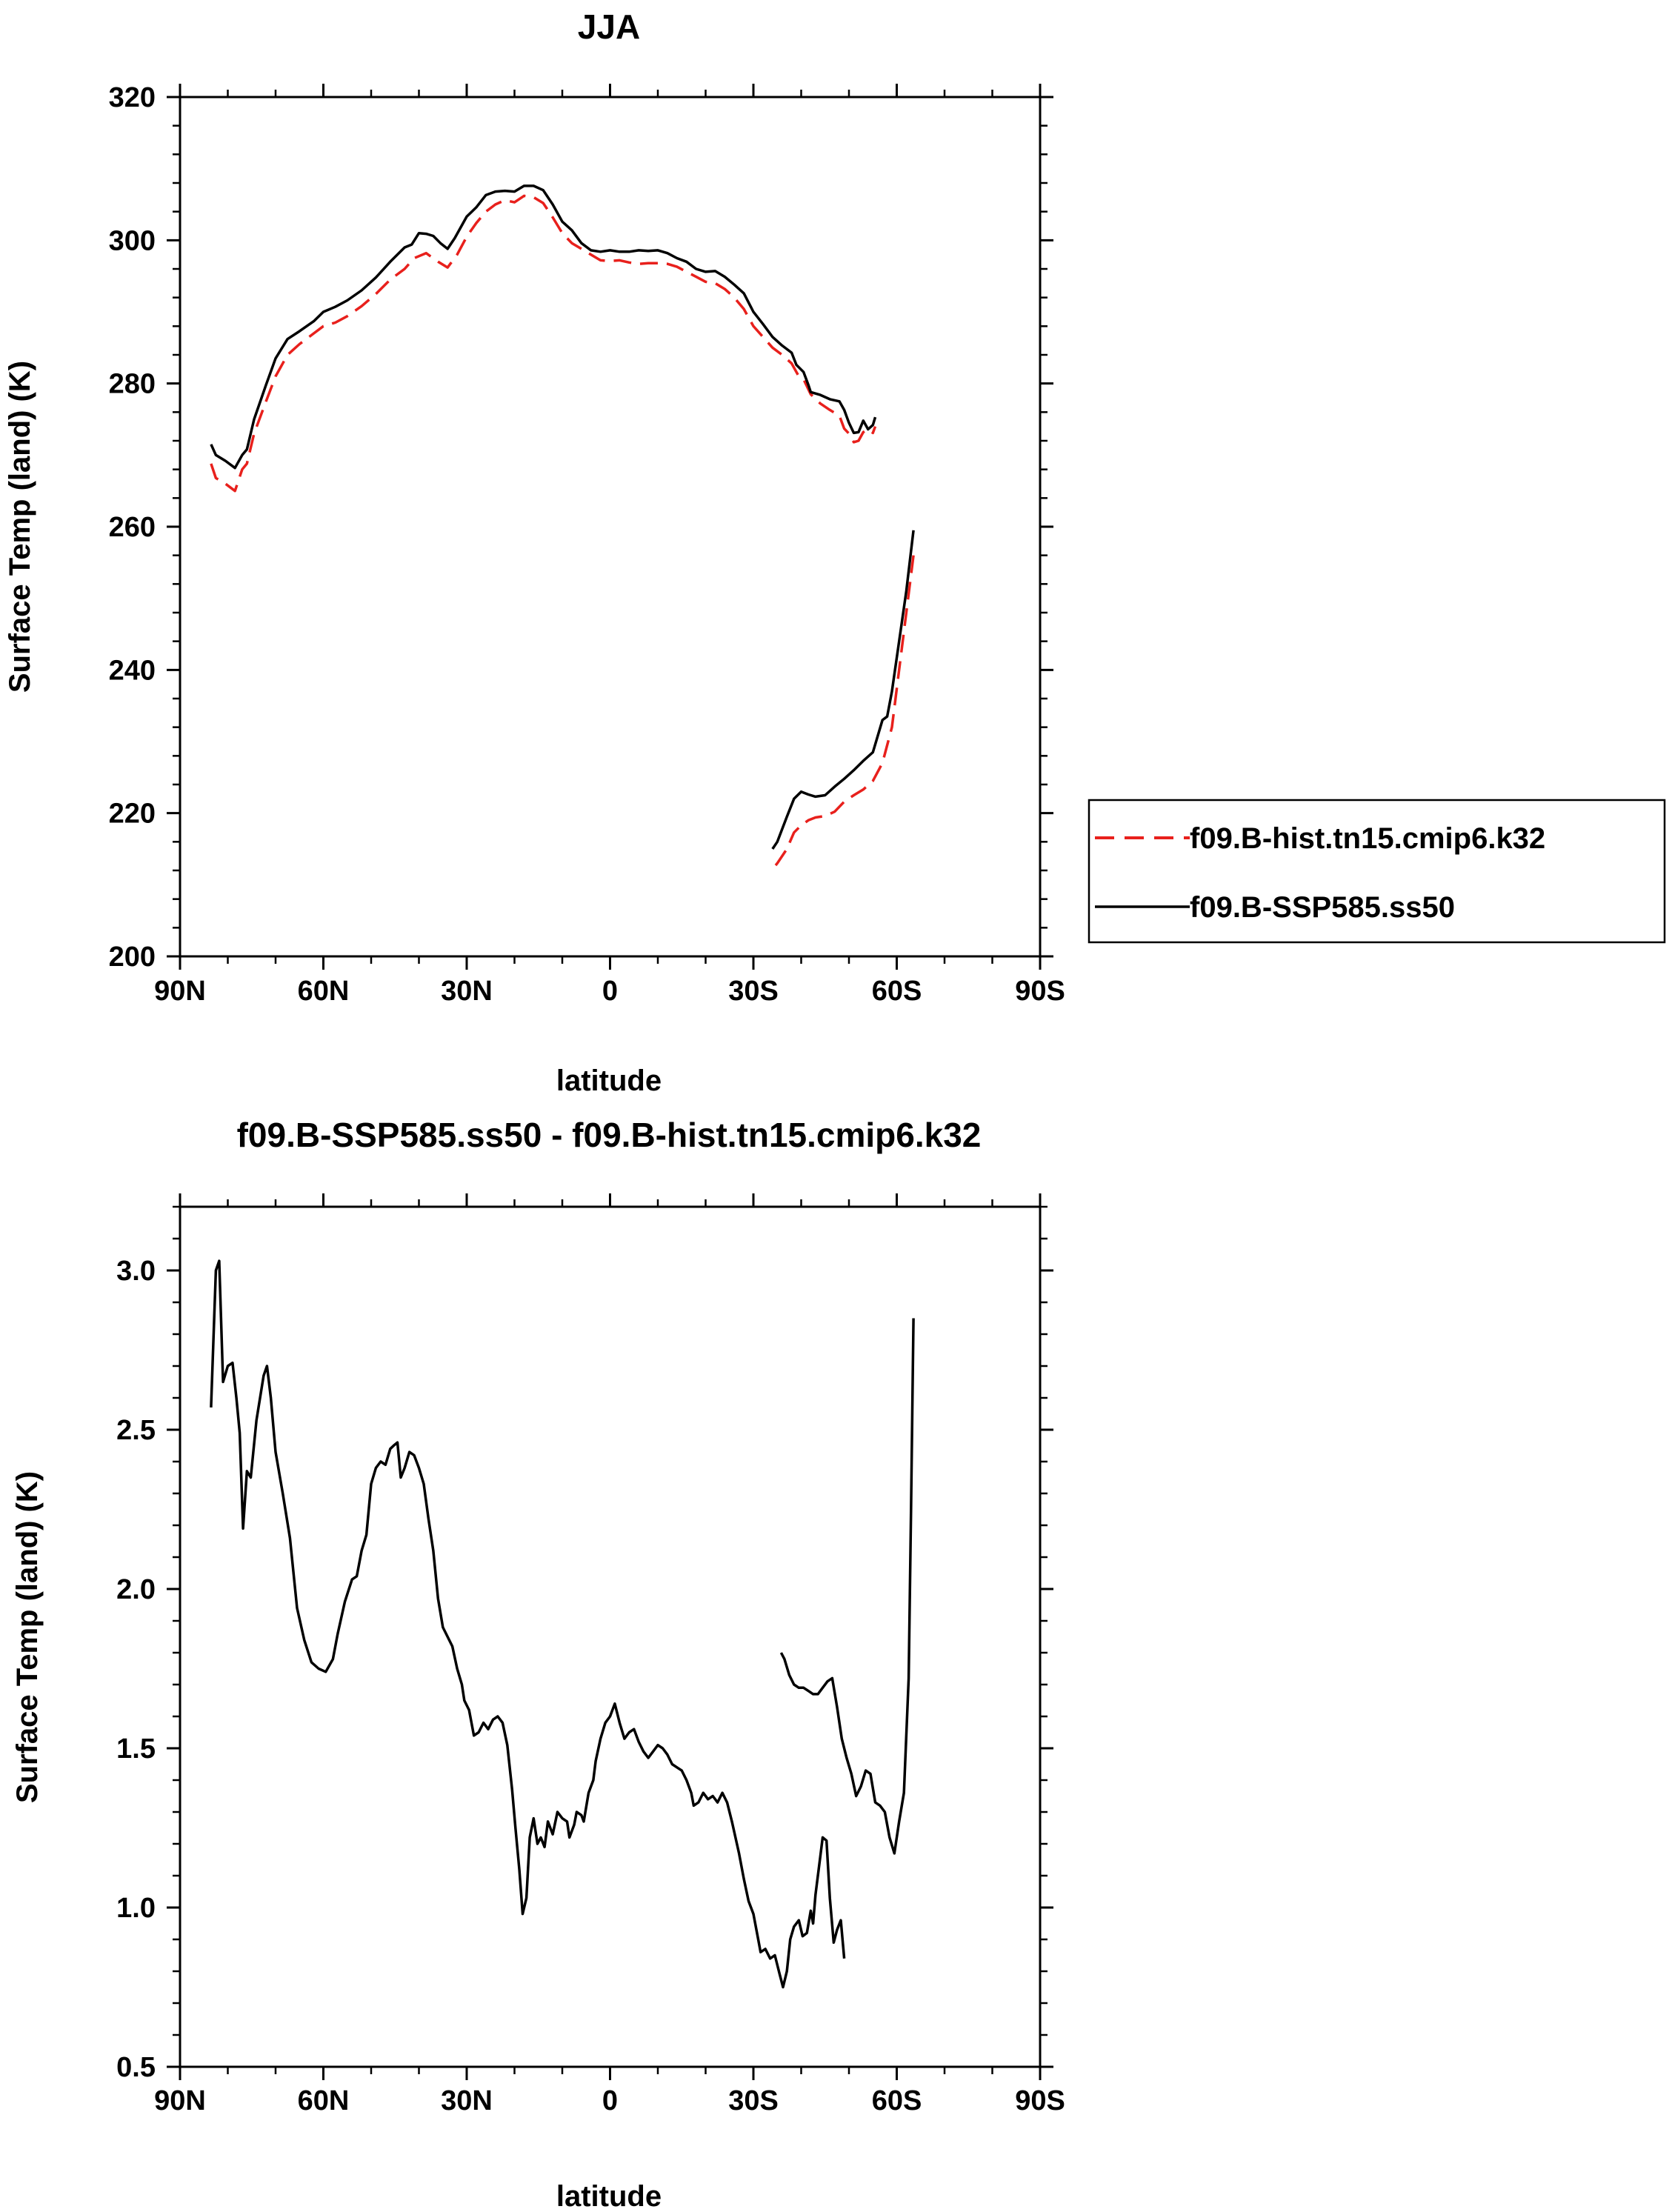 This screenshot has width=1672, height=2212. What do you see at coordinates (609, 1081) in the screenshot?
I see `upper-plot-x-axis-label: latitude` at bounding box center [609, 1081].